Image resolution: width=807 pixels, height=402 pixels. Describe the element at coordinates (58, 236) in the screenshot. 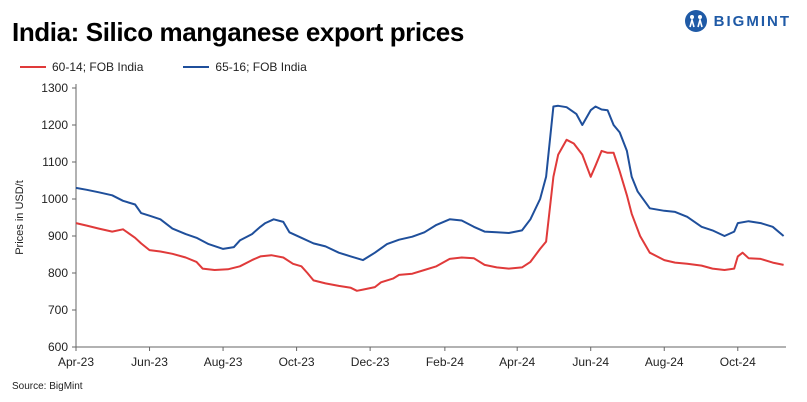

I see `y-tick-label: 900` at that location.